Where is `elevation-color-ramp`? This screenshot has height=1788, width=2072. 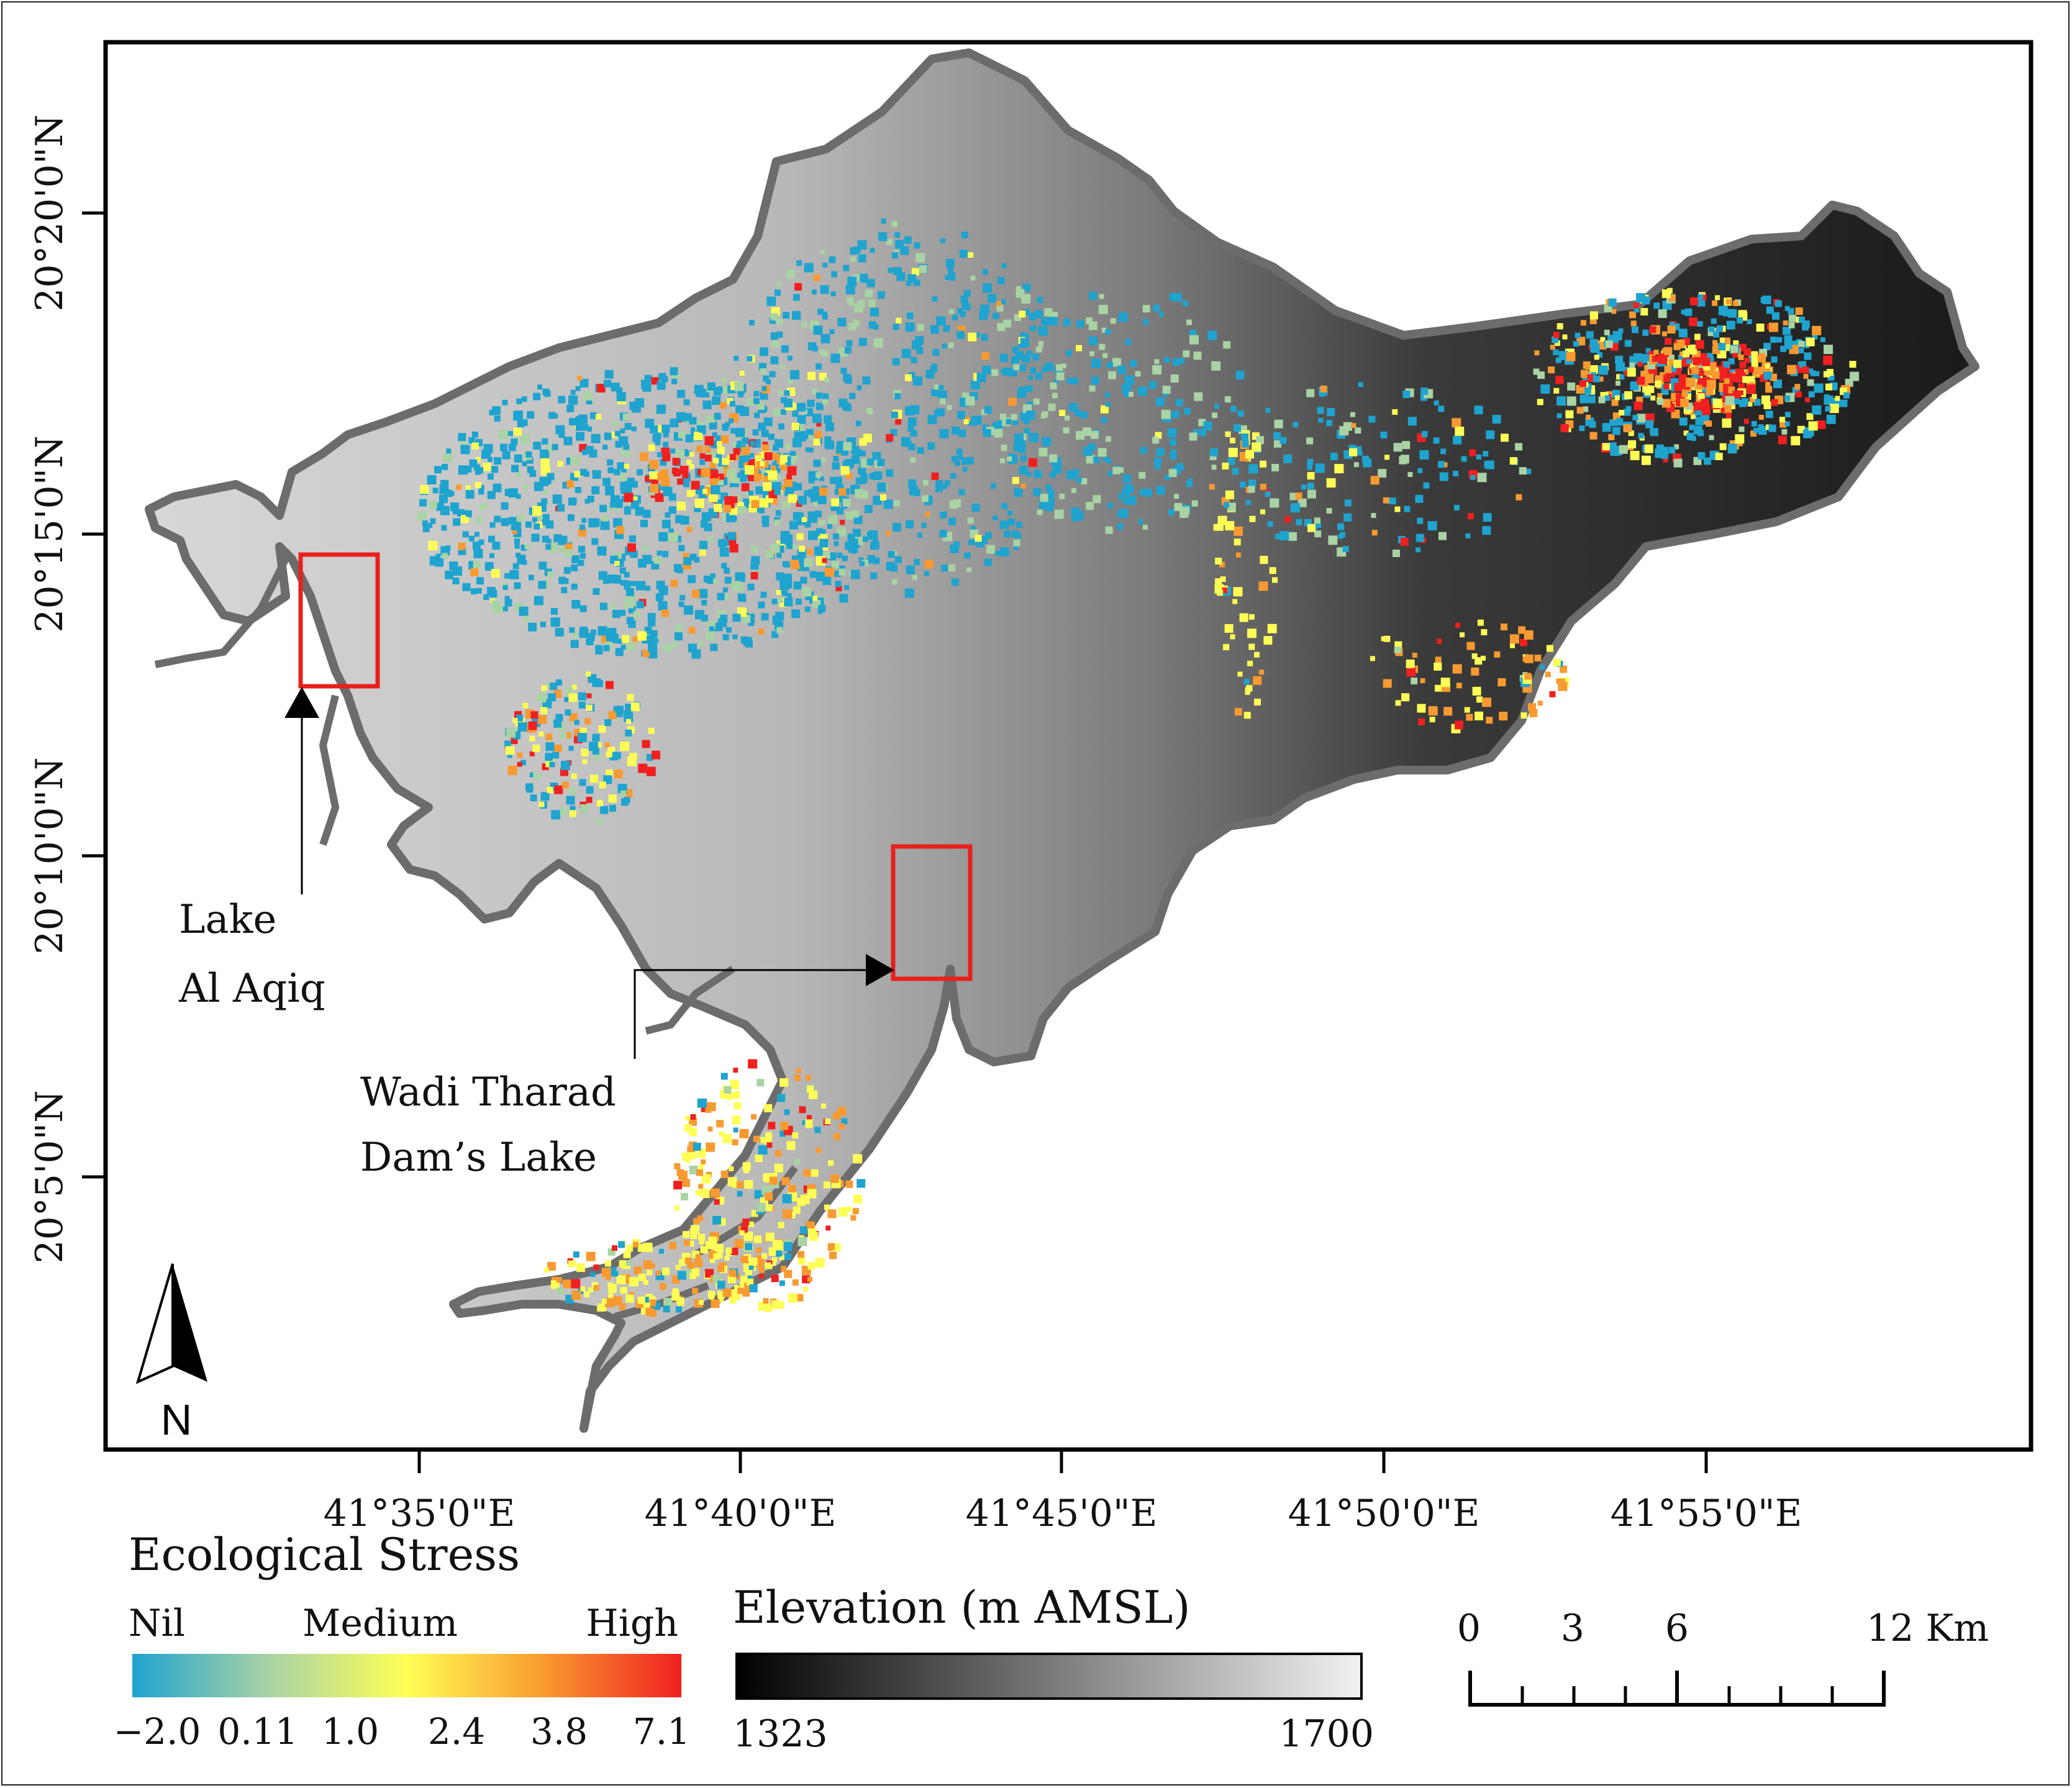
elevation-color-ramp is located at coordinates (1049, 1676).